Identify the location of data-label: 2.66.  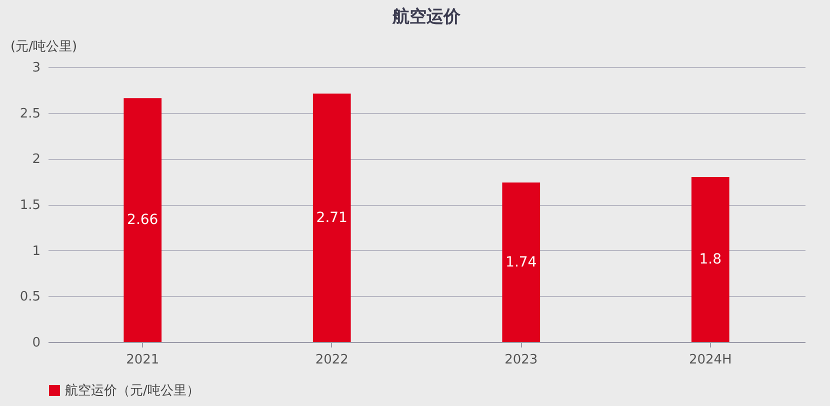
(142, 220).